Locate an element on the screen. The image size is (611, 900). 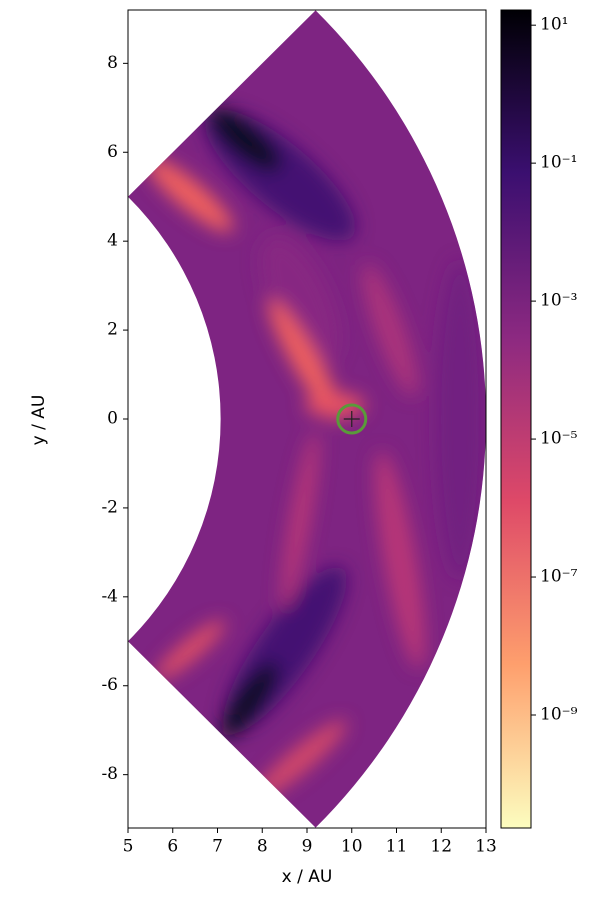
colorbar-tick-label: 10⁻⁵ is located at coordinates (559, 439).